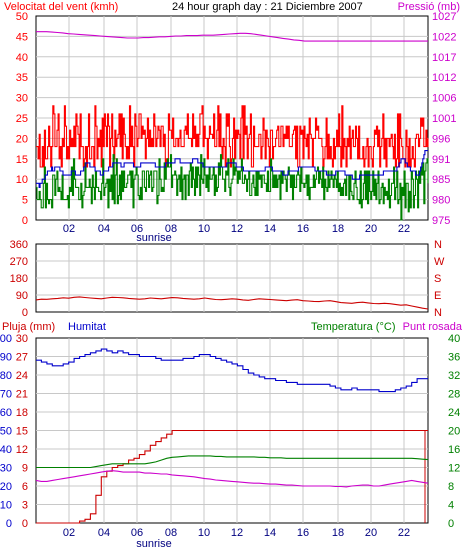  I want to click on compass-tick-label: S, so click(437, 279).